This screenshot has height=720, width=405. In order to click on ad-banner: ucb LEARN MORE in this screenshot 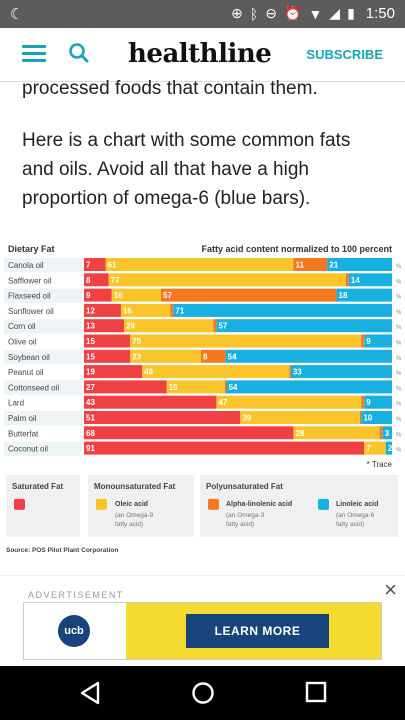, I will do `click(202, 631)`.